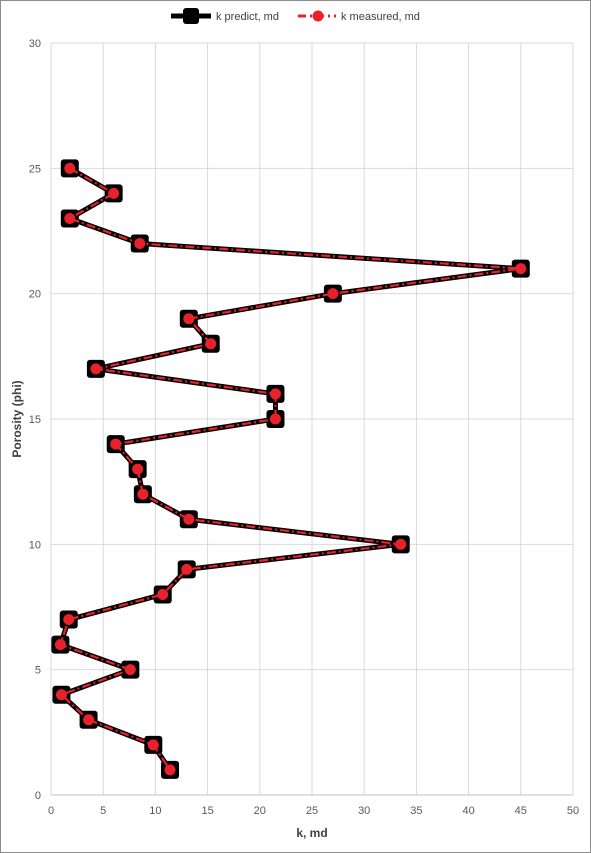 The width and height of the screenshot is (591, 853). Describe the element at coordinates (573, 811) in the screenshot. I see `x-tick-label: 50` at that location.